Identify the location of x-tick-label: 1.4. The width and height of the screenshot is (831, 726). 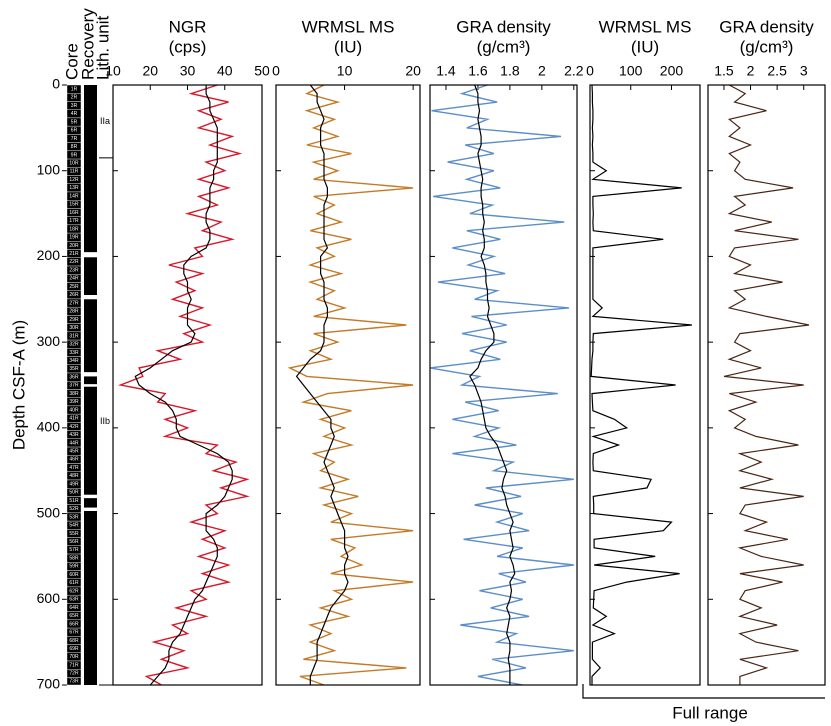
(446, 71).